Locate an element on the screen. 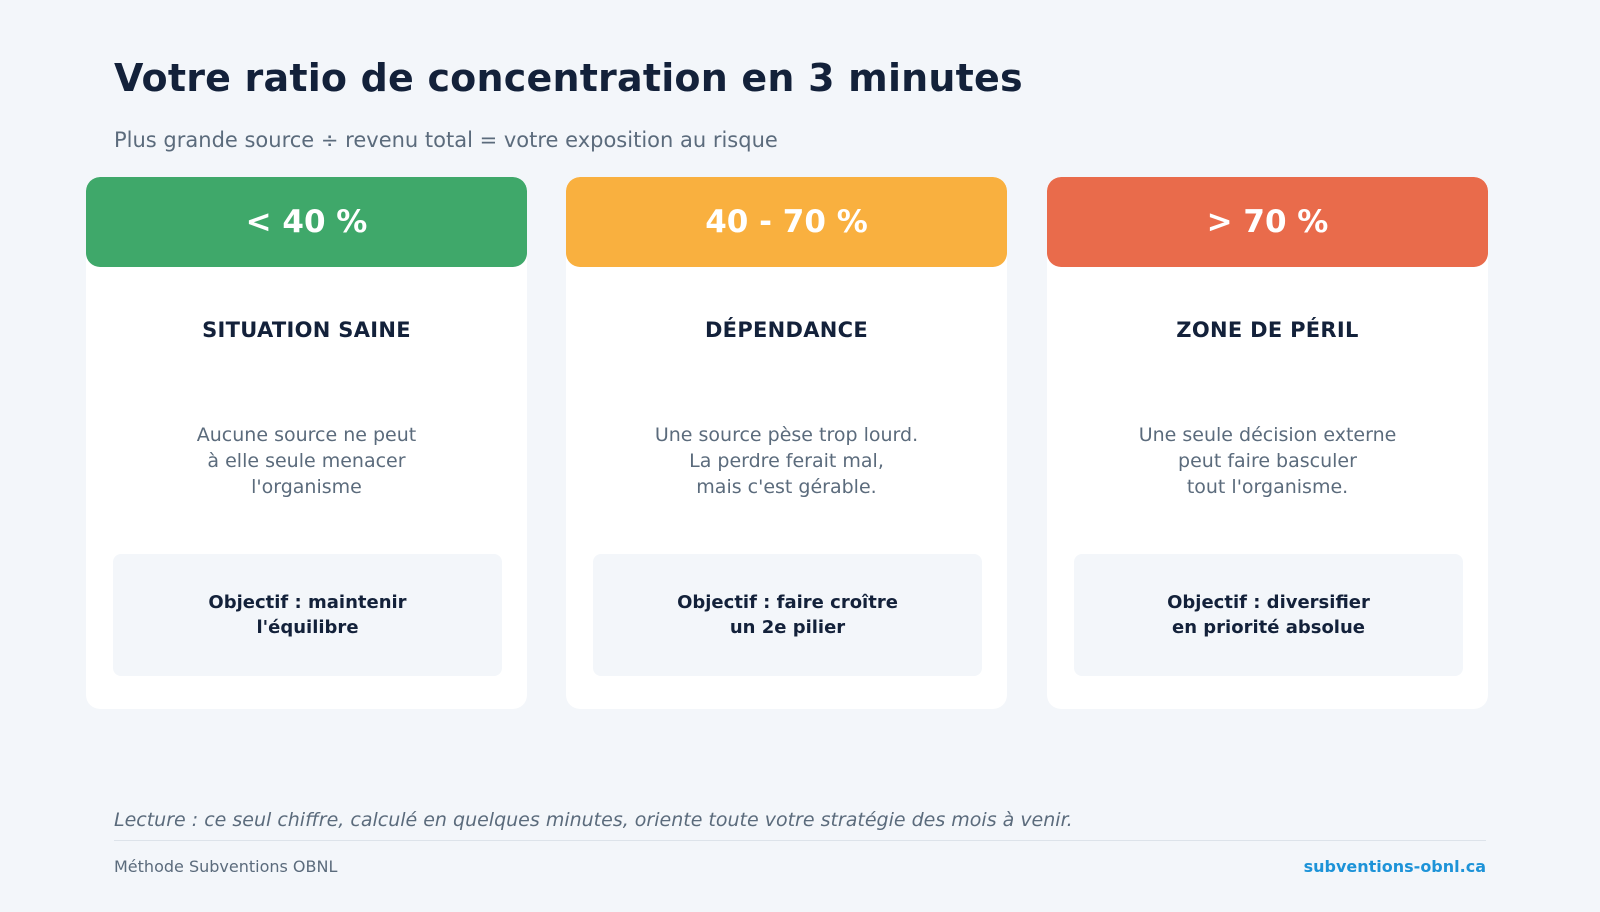 Image resolution: width=1600 pixels, height=912 pixels. card-range-label: > 70 % is located at coordinates (1267, 222).